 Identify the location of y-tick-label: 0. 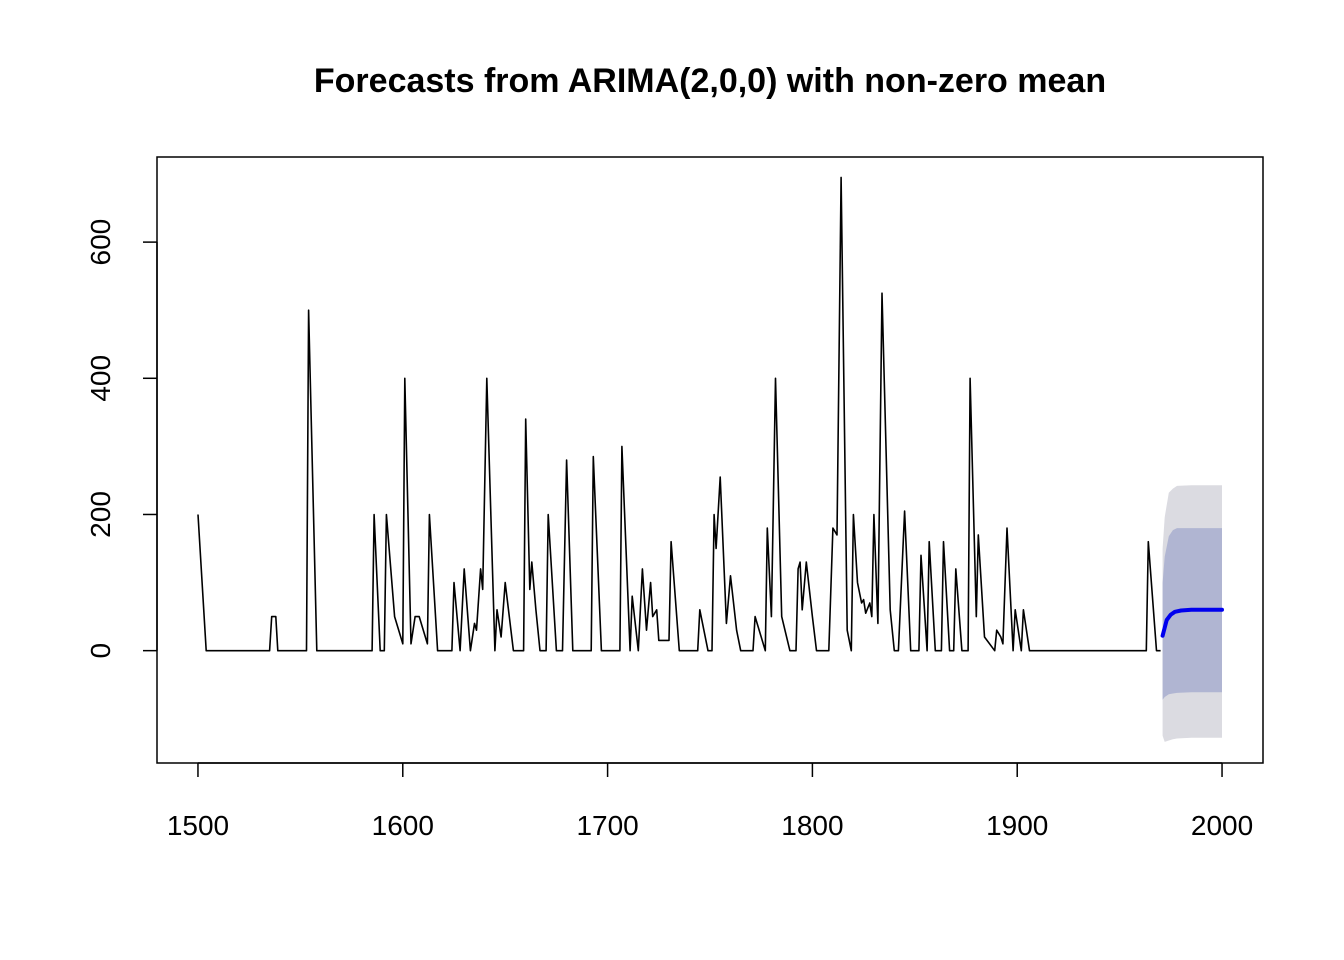
(100, 651).